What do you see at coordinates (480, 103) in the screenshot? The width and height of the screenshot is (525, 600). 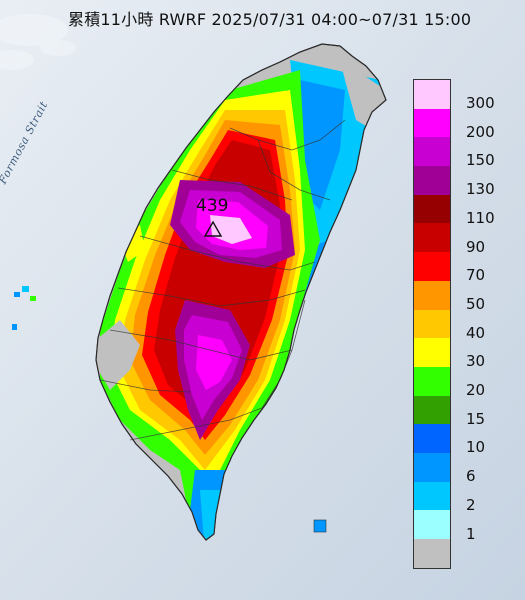 I see `legend-label: 300` at bounding box center [480, 103].